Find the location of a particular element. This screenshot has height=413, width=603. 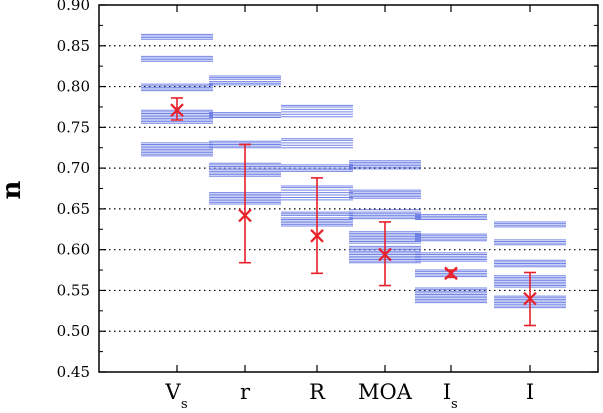

x-category-label: V is located at coordinates (172, 392).